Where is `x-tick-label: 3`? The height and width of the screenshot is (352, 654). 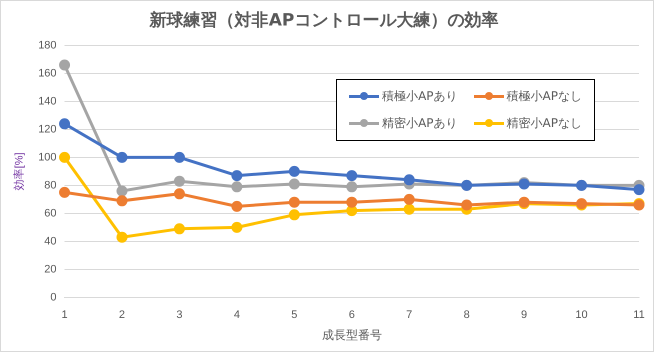
x-tick-label: 3 is located at coordinates (179, 315).